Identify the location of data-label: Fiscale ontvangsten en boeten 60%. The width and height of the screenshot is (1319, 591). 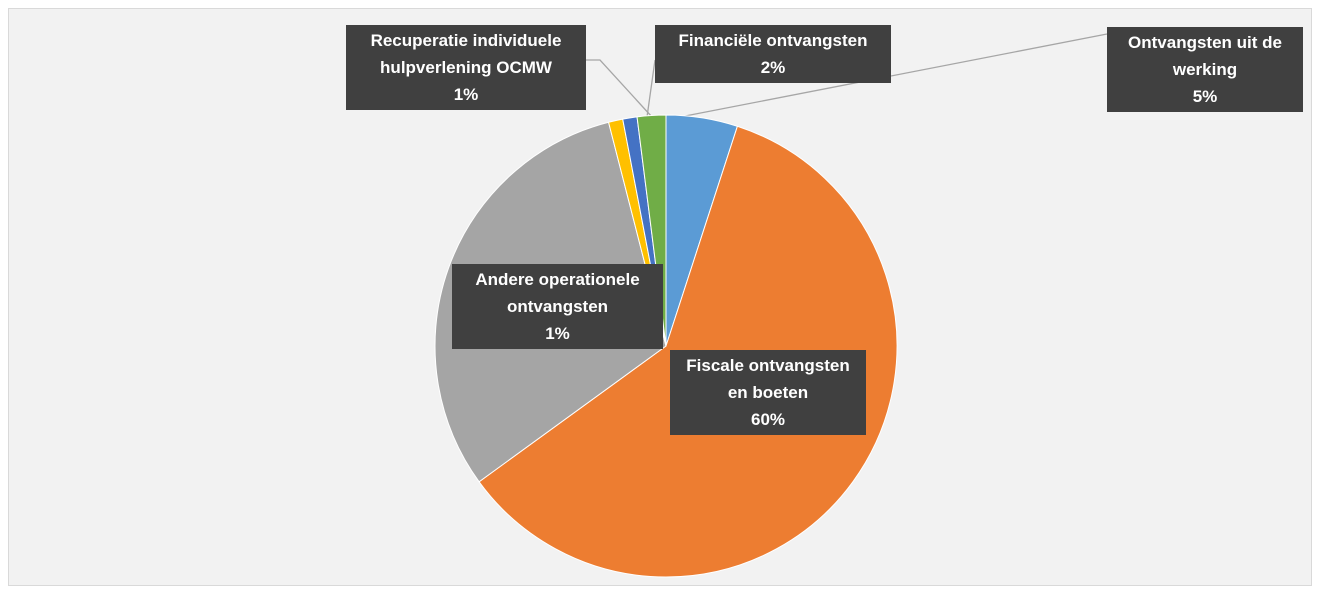
(768, 392).